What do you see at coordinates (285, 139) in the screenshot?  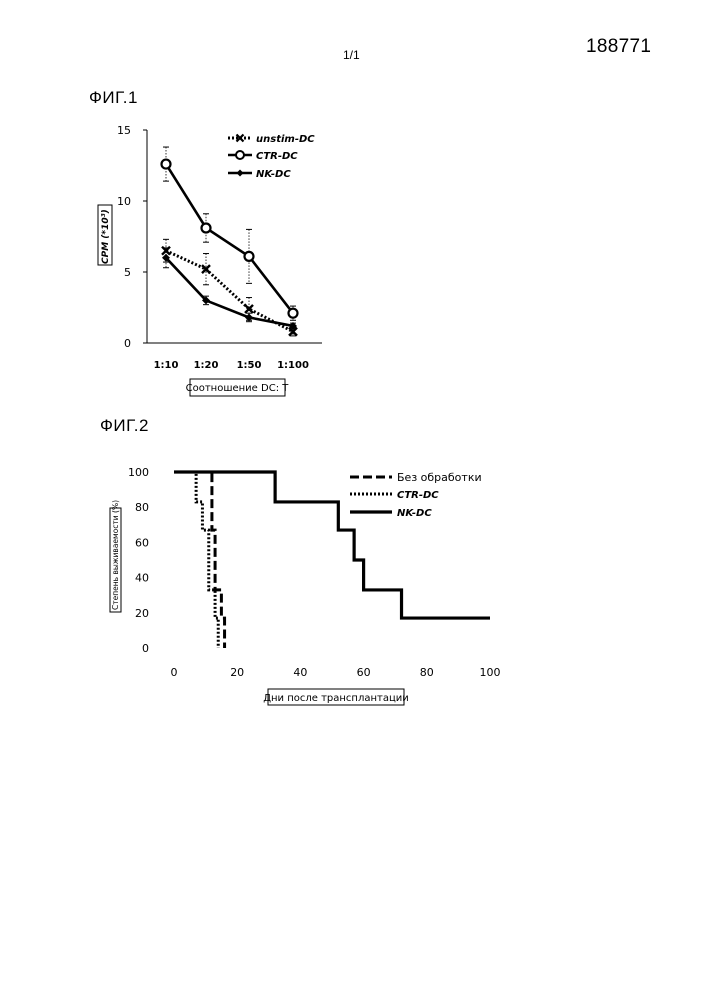 I see `chart-1-legend-label: unstim-DC` at bounding box center [285, 139].